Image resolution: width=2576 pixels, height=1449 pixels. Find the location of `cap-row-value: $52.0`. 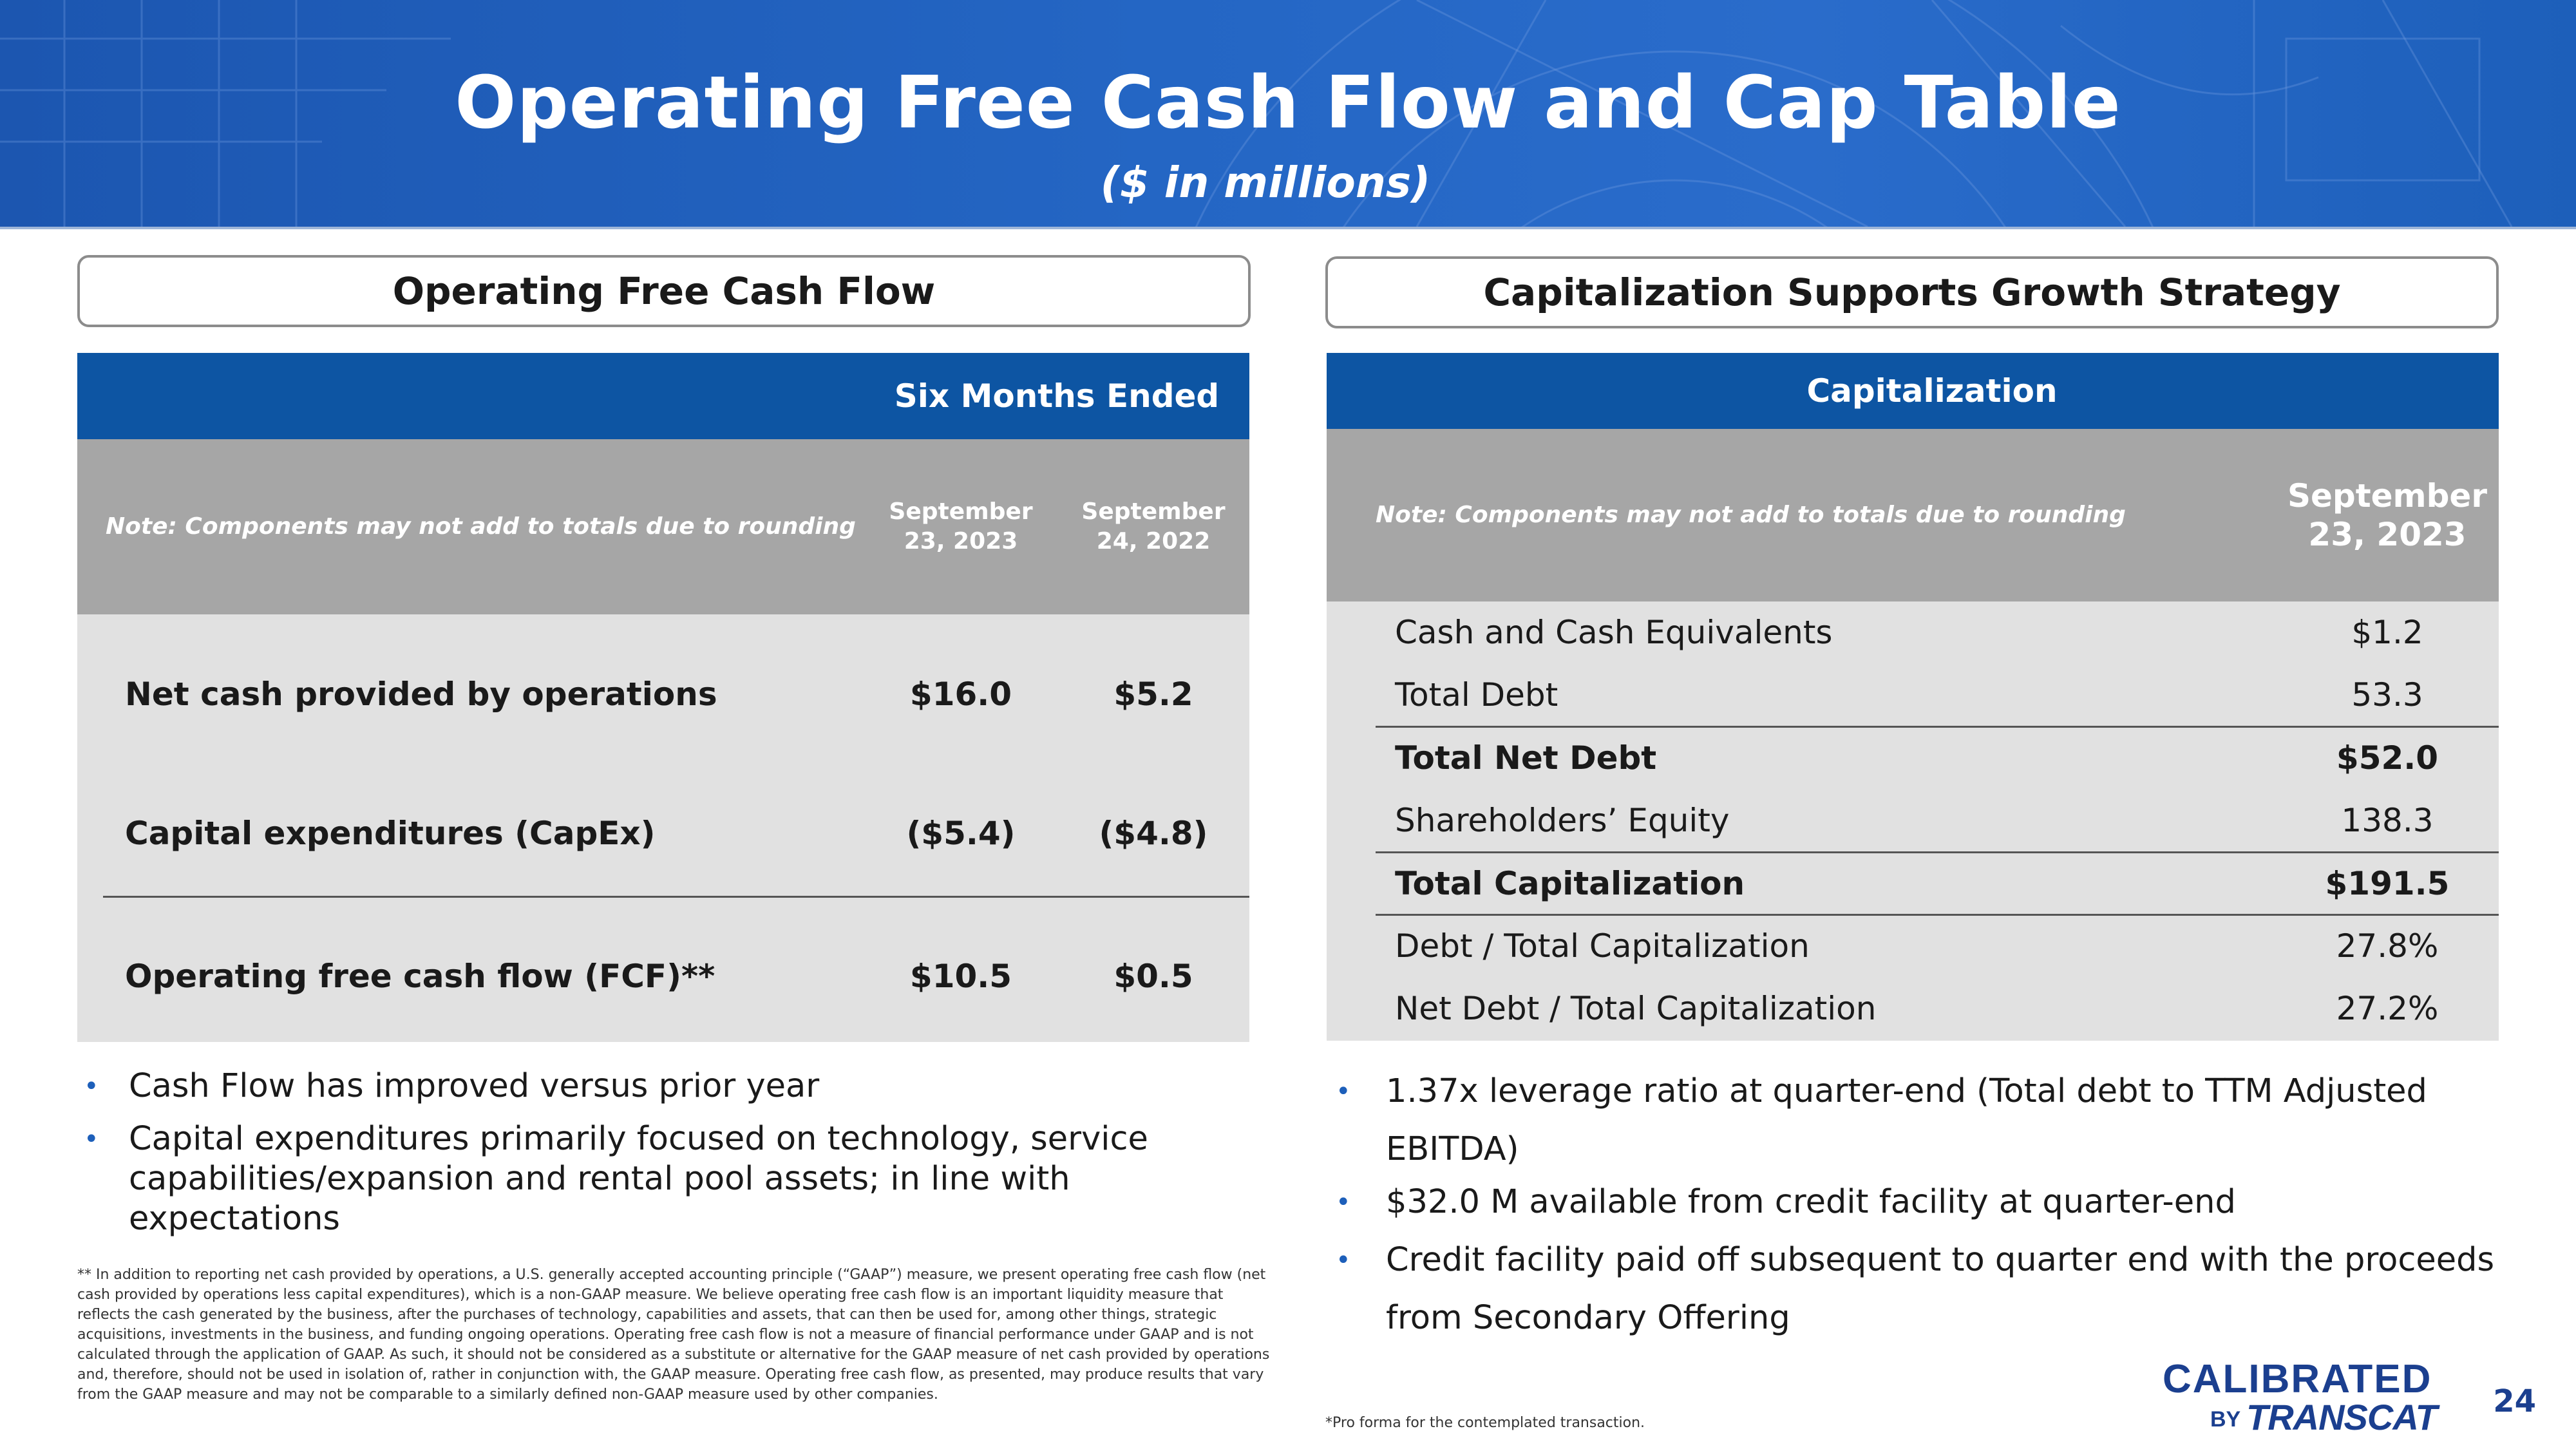

cap-row-value: $52.0 is located at coordinates (2388, 758).